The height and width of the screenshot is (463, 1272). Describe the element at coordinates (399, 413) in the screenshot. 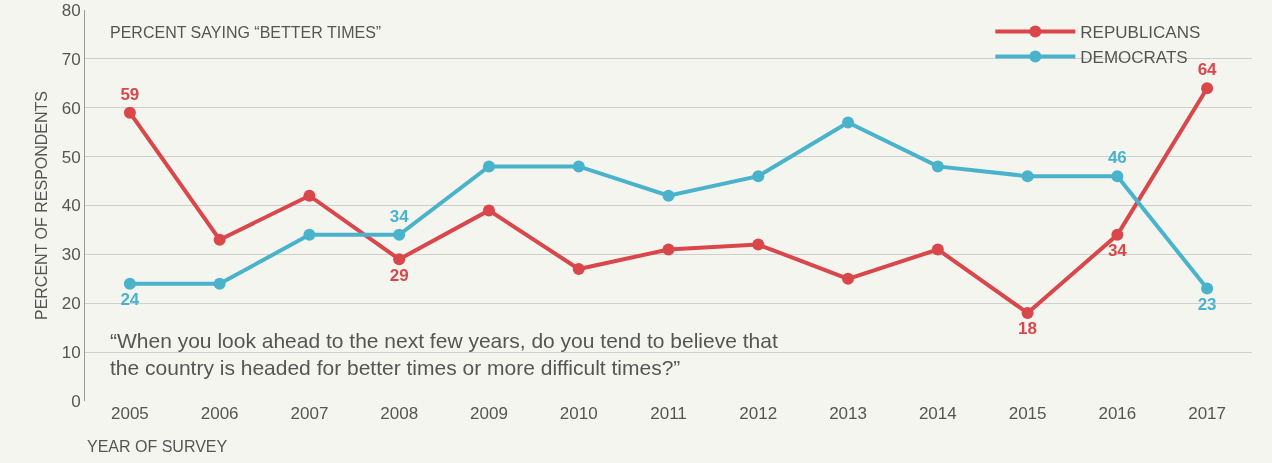

I see `x-tick-label: 2008` at that location.